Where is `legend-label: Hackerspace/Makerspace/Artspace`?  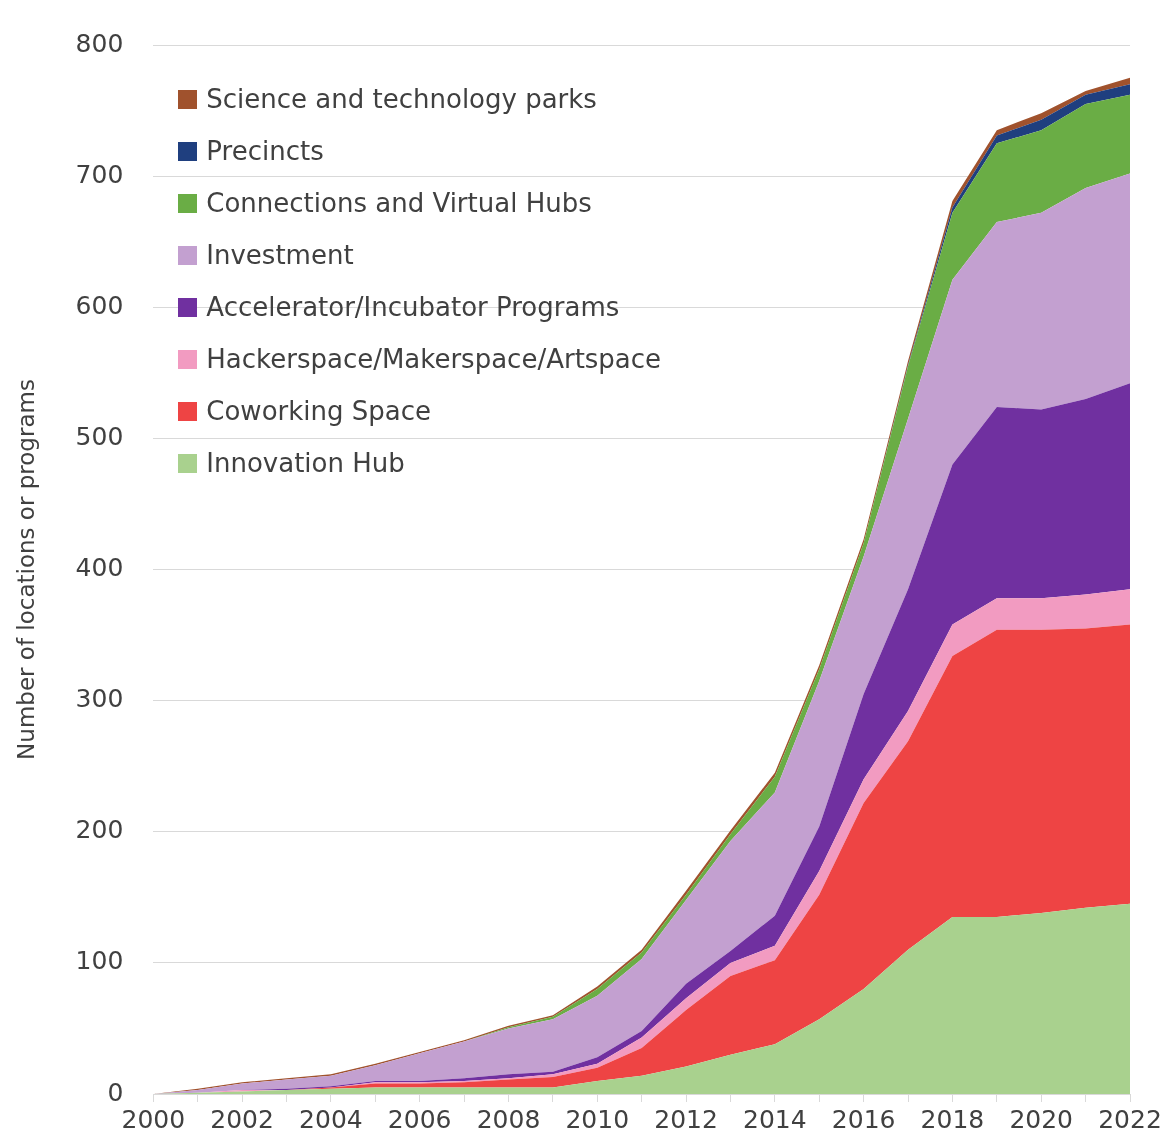 legend-label: Hackerspace/Makerspace/Artspace is located at coordinates (434, 359).